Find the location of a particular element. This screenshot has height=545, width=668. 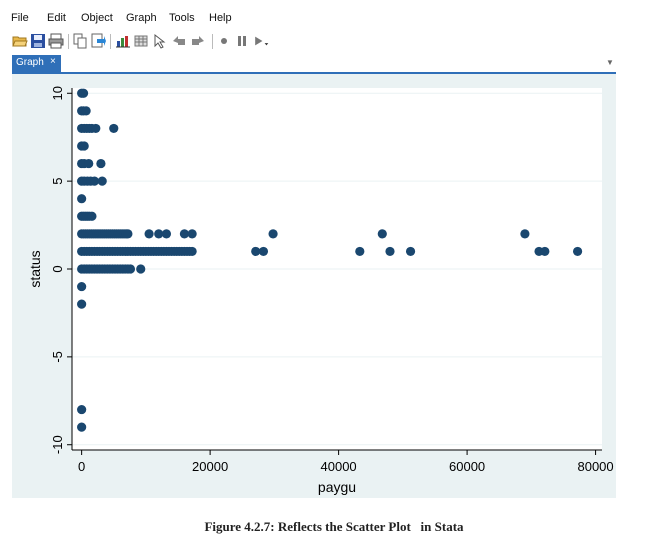

toolbar is located at coordinates (158, 42).